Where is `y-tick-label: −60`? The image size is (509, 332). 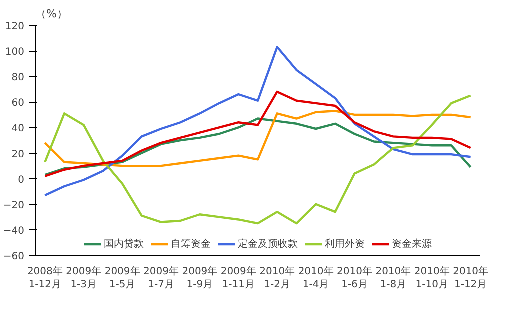 y-tick-label: −60 is located at coordinates (14, 257).